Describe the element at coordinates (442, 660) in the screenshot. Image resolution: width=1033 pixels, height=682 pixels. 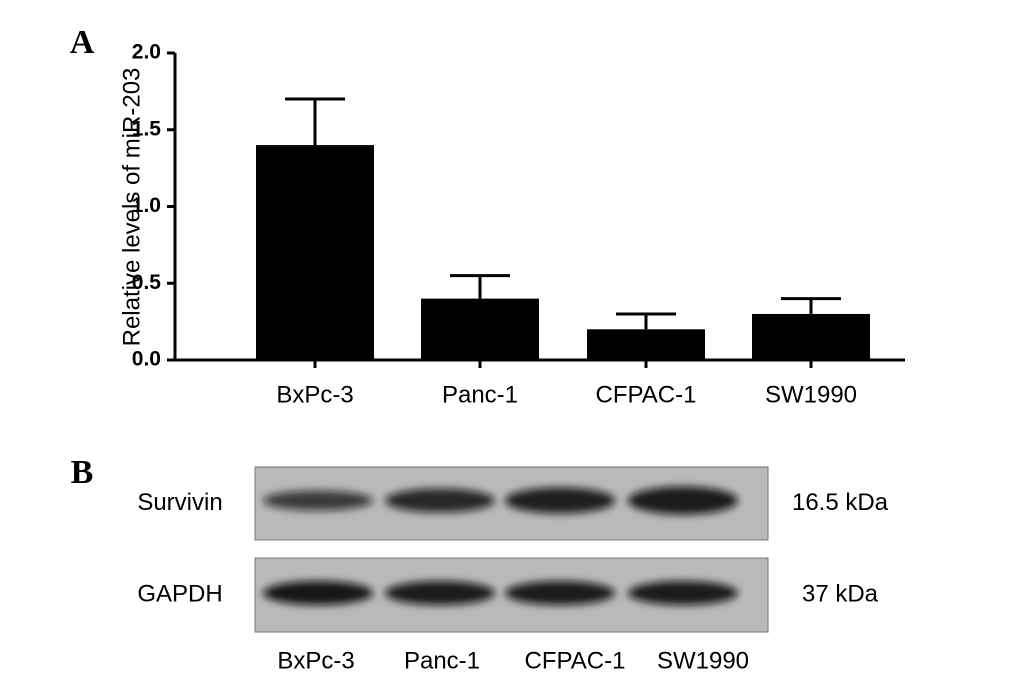
I see `lane-label: Panc-1` at that location.